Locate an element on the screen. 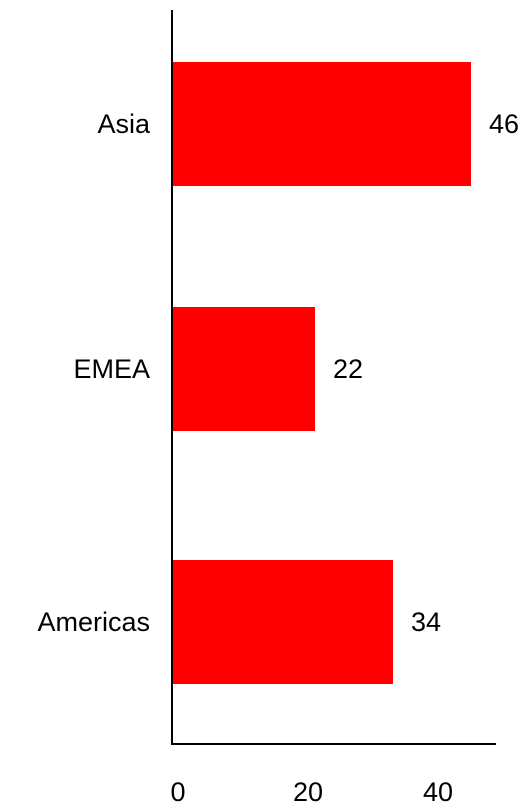 This screenshot has height=806, width=524. x-tick-label-40: 40 is located at coordinates (438, 791).